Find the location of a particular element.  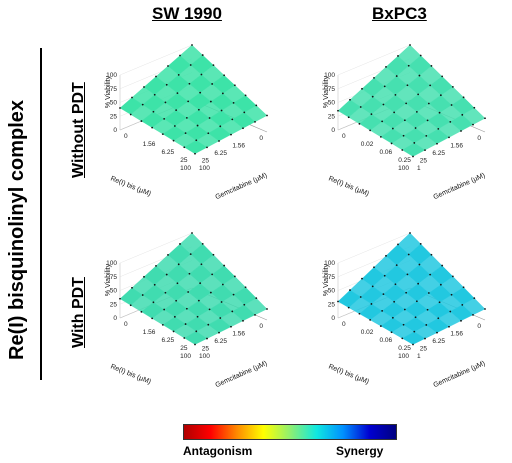

side-divider is located at coordinates (41, 214).